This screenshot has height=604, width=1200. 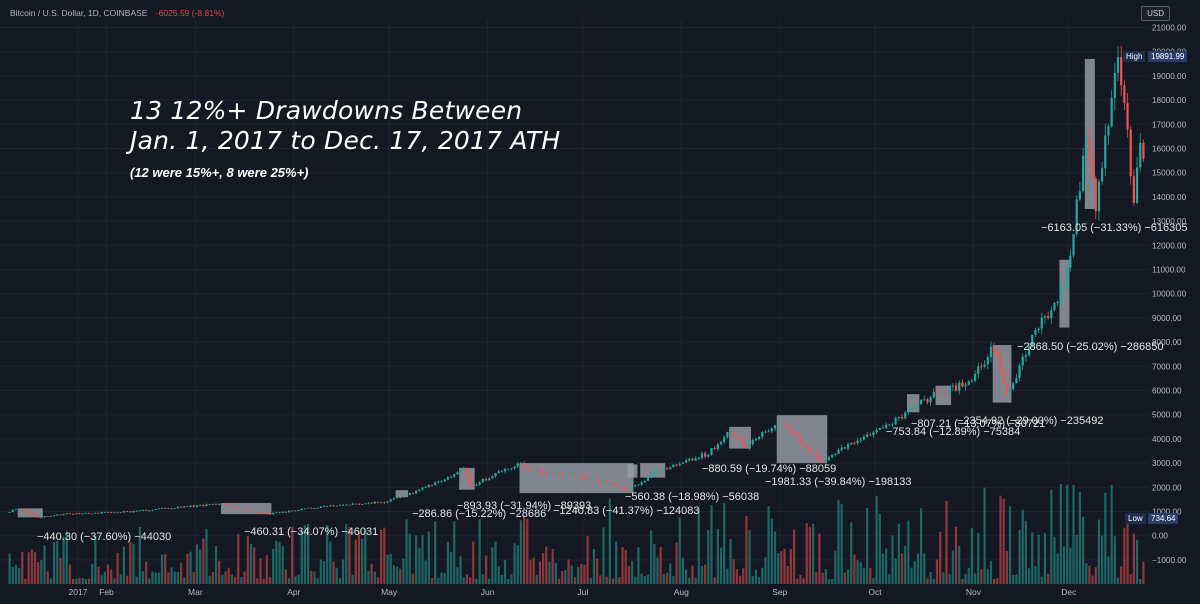 What do you see at coordinates (1030, 421) in the screenshot?
I see `drawdown-label: −2354.92 (−29.00%) −235492` at bounding box center [1030, 421].